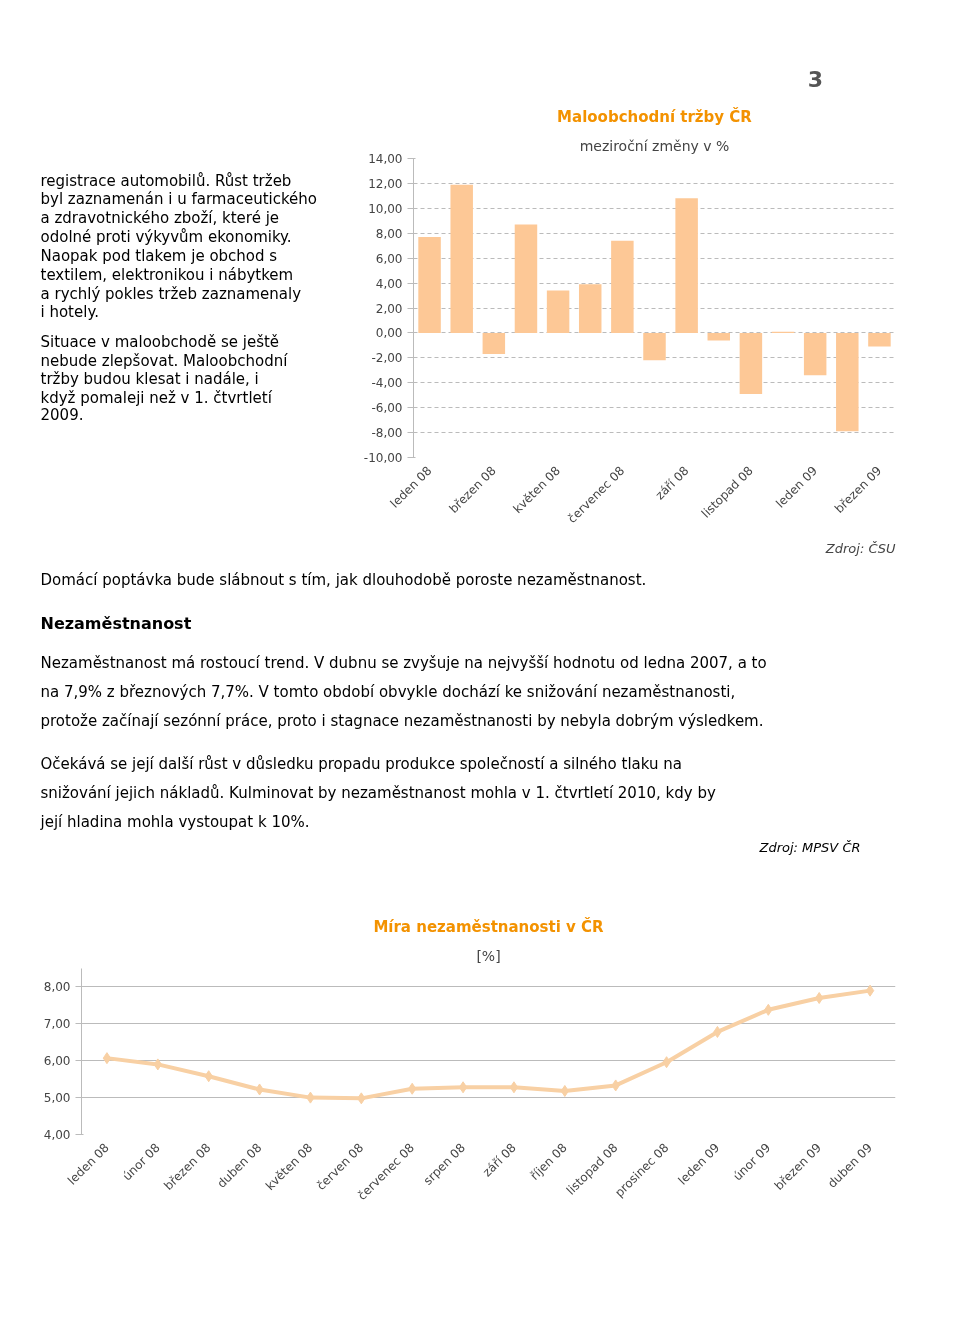 Image resolution: width=960 pixels, height=1329 pixels. What do you see at coordinates (385, 183) in the screenshot?
I see `y-tick-label: 12,00` at bounding box center [385, 183].